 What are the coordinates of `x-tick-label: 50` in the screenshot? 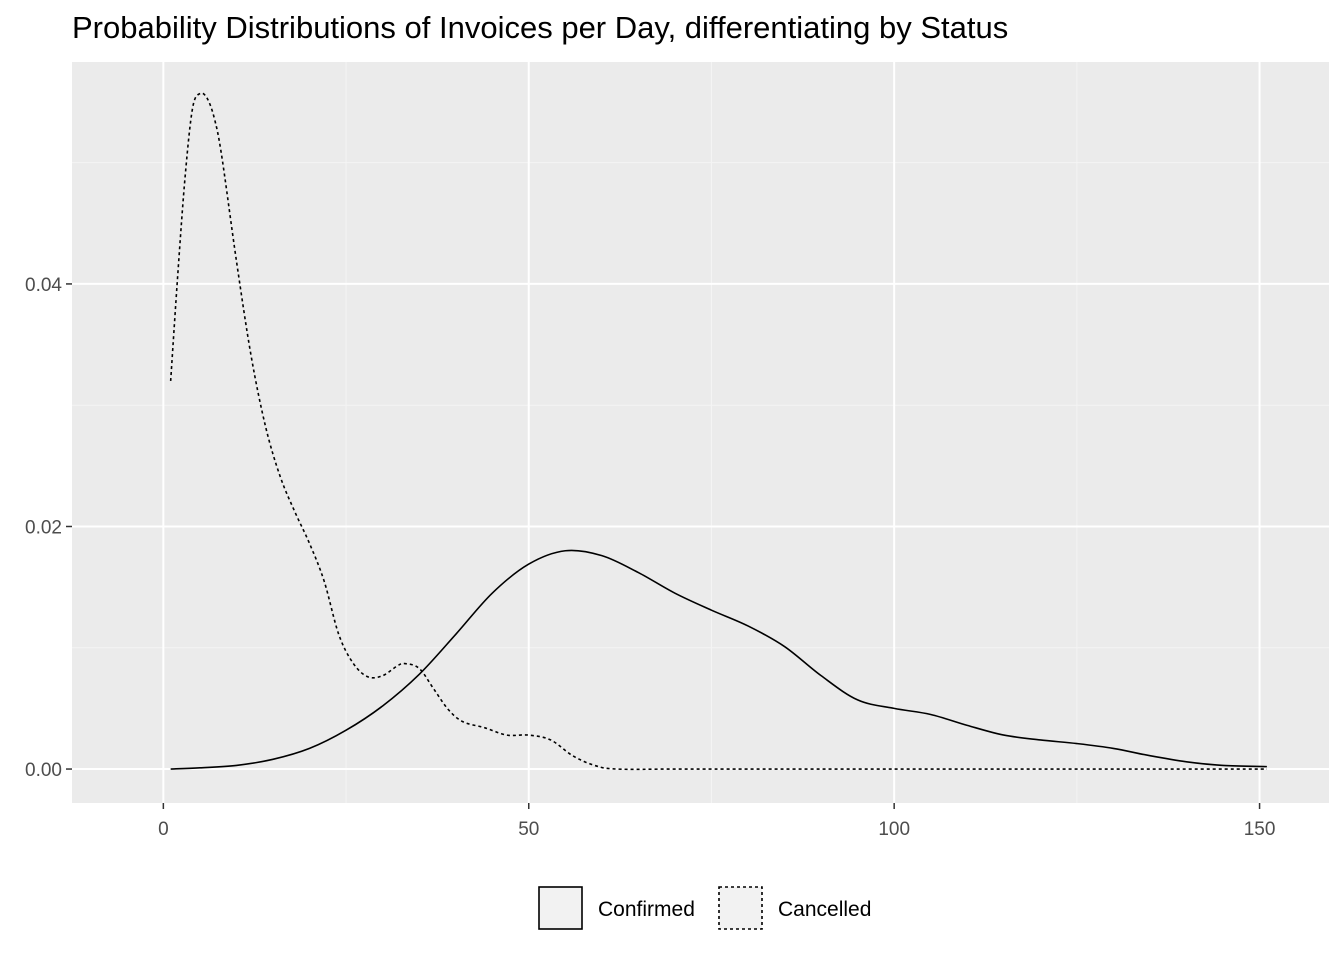 It's located at (528, 829).